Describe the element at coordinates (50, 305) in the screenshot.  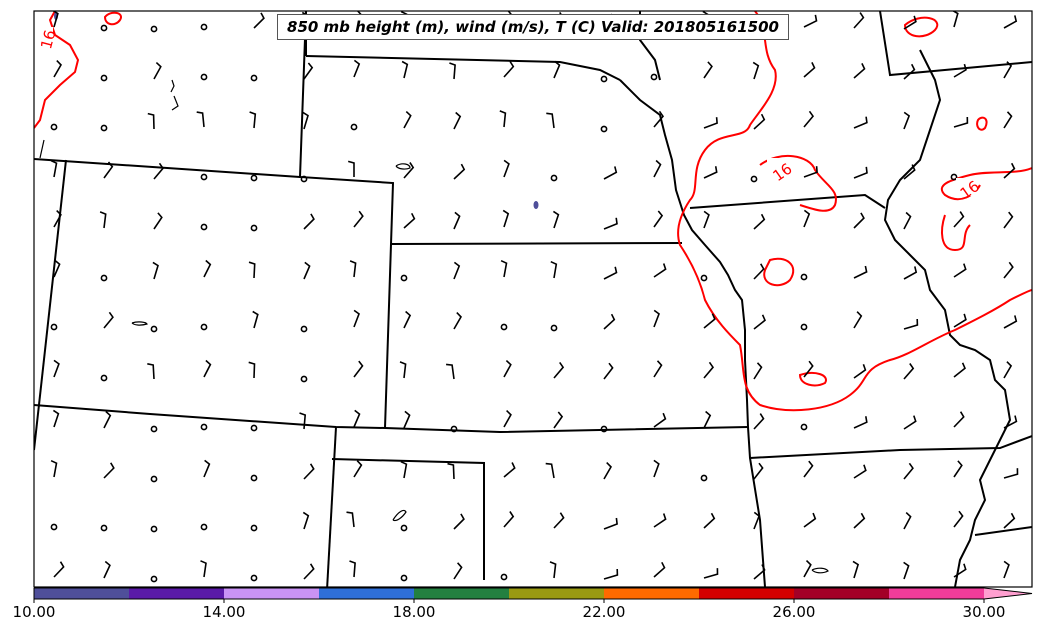
I see `boundary-co-west` at that location.